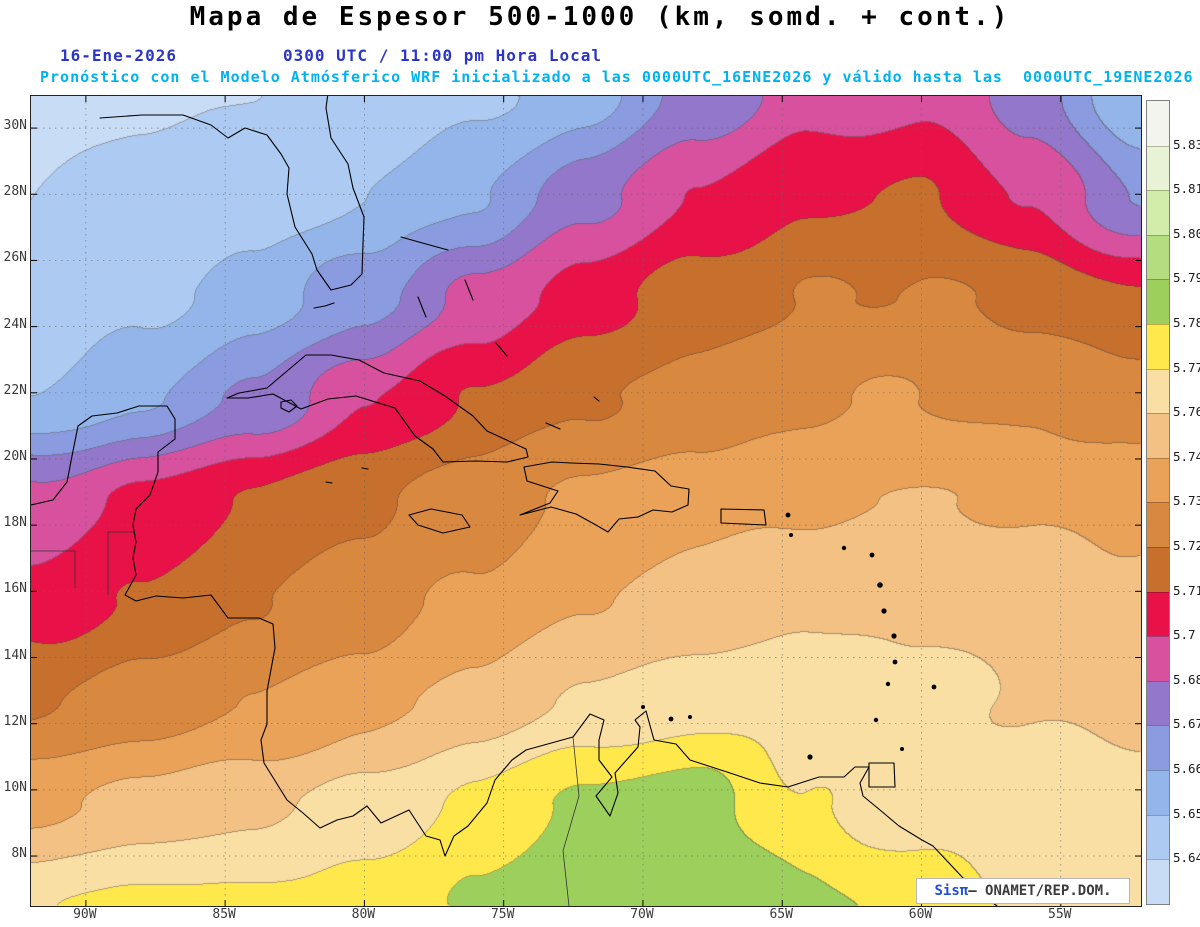 The image size is (1200, 927). I want to click on colorbar-tick-label: 5.64, so click(1186, 858).